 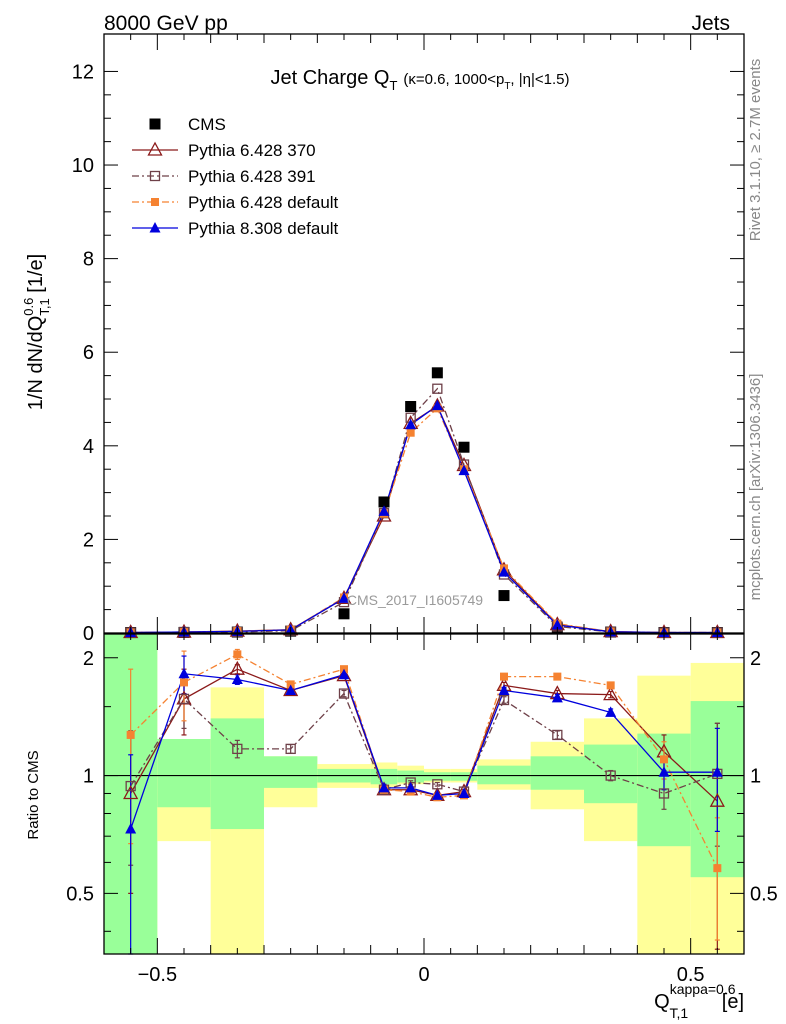 What do you see at coordinates (755, 659) in the screenshot?
I see `ratio-ytick-label-right-2: 2` at bounding box center [755, 659].